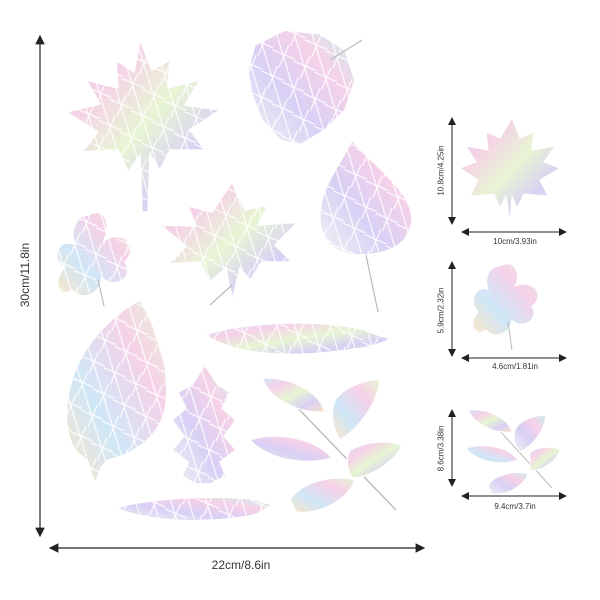 The width and height of the screenshot is (600, 600). What do you see at coordinates (204, 424) in the screenshot?
I see `leaf-oak` at bounding box center [204, 424].